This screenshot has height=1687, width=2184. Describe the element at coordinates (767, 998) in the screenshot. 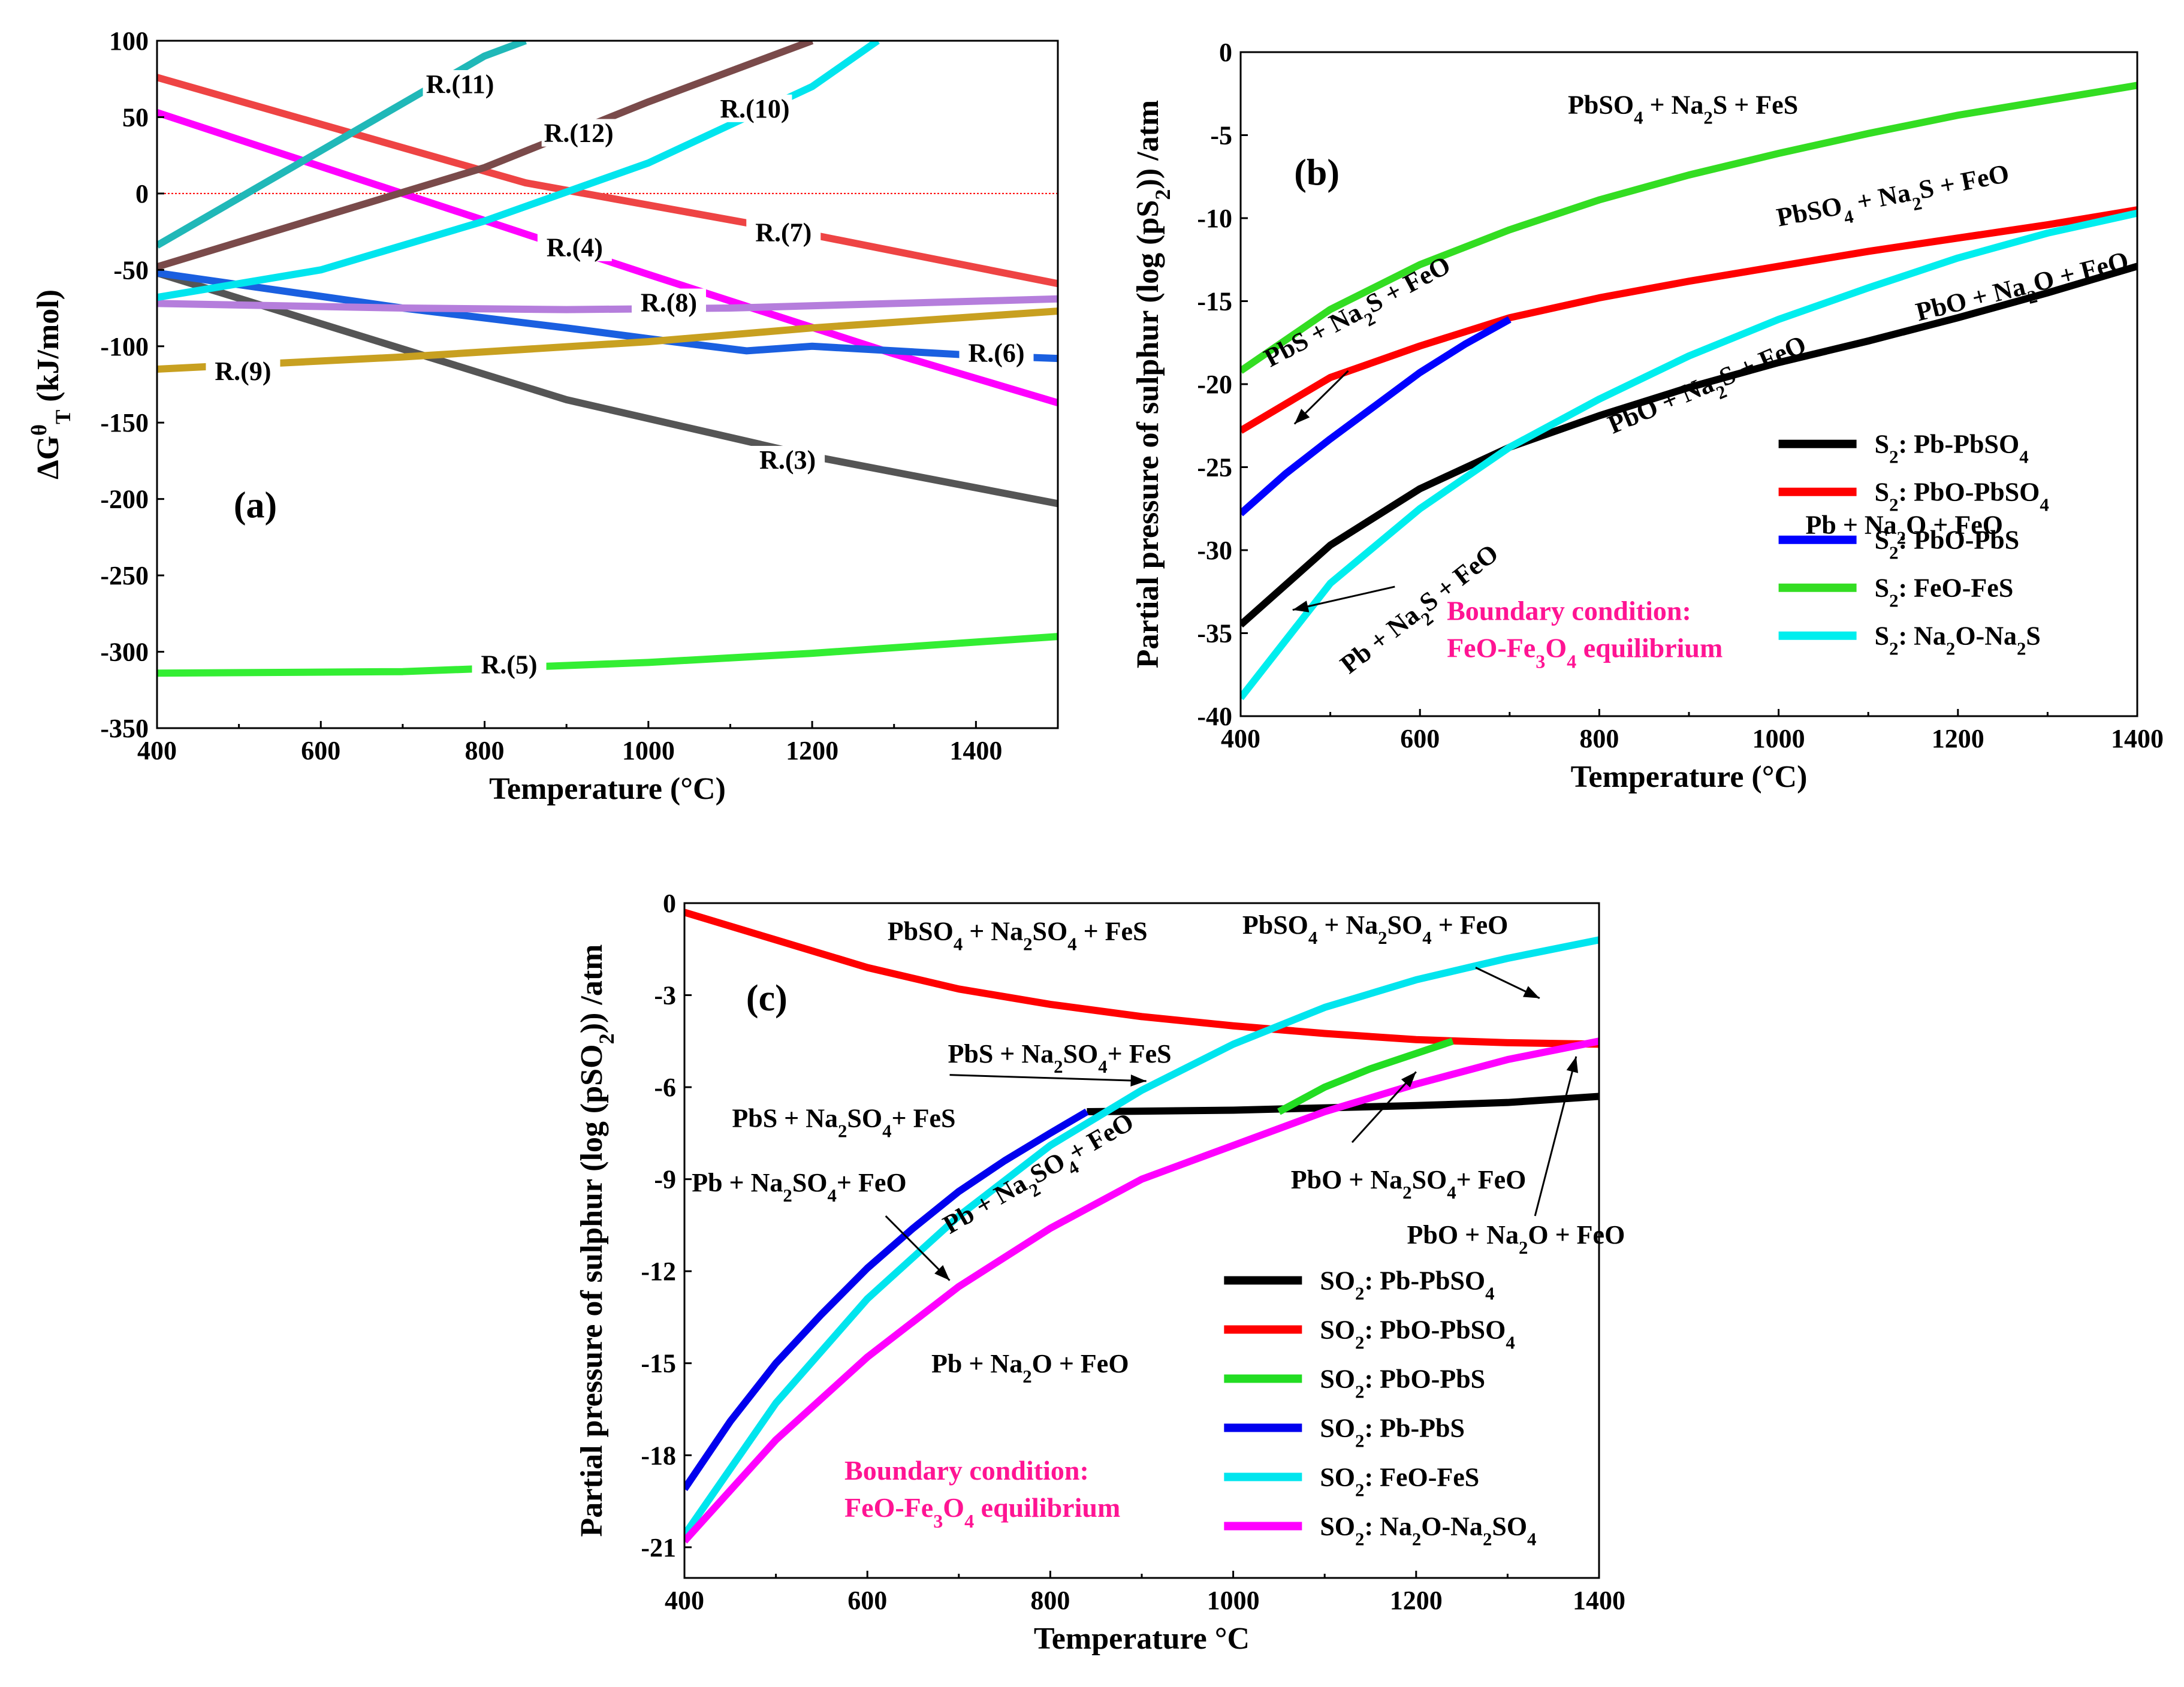

I see `panel-label: (c)` at that location.